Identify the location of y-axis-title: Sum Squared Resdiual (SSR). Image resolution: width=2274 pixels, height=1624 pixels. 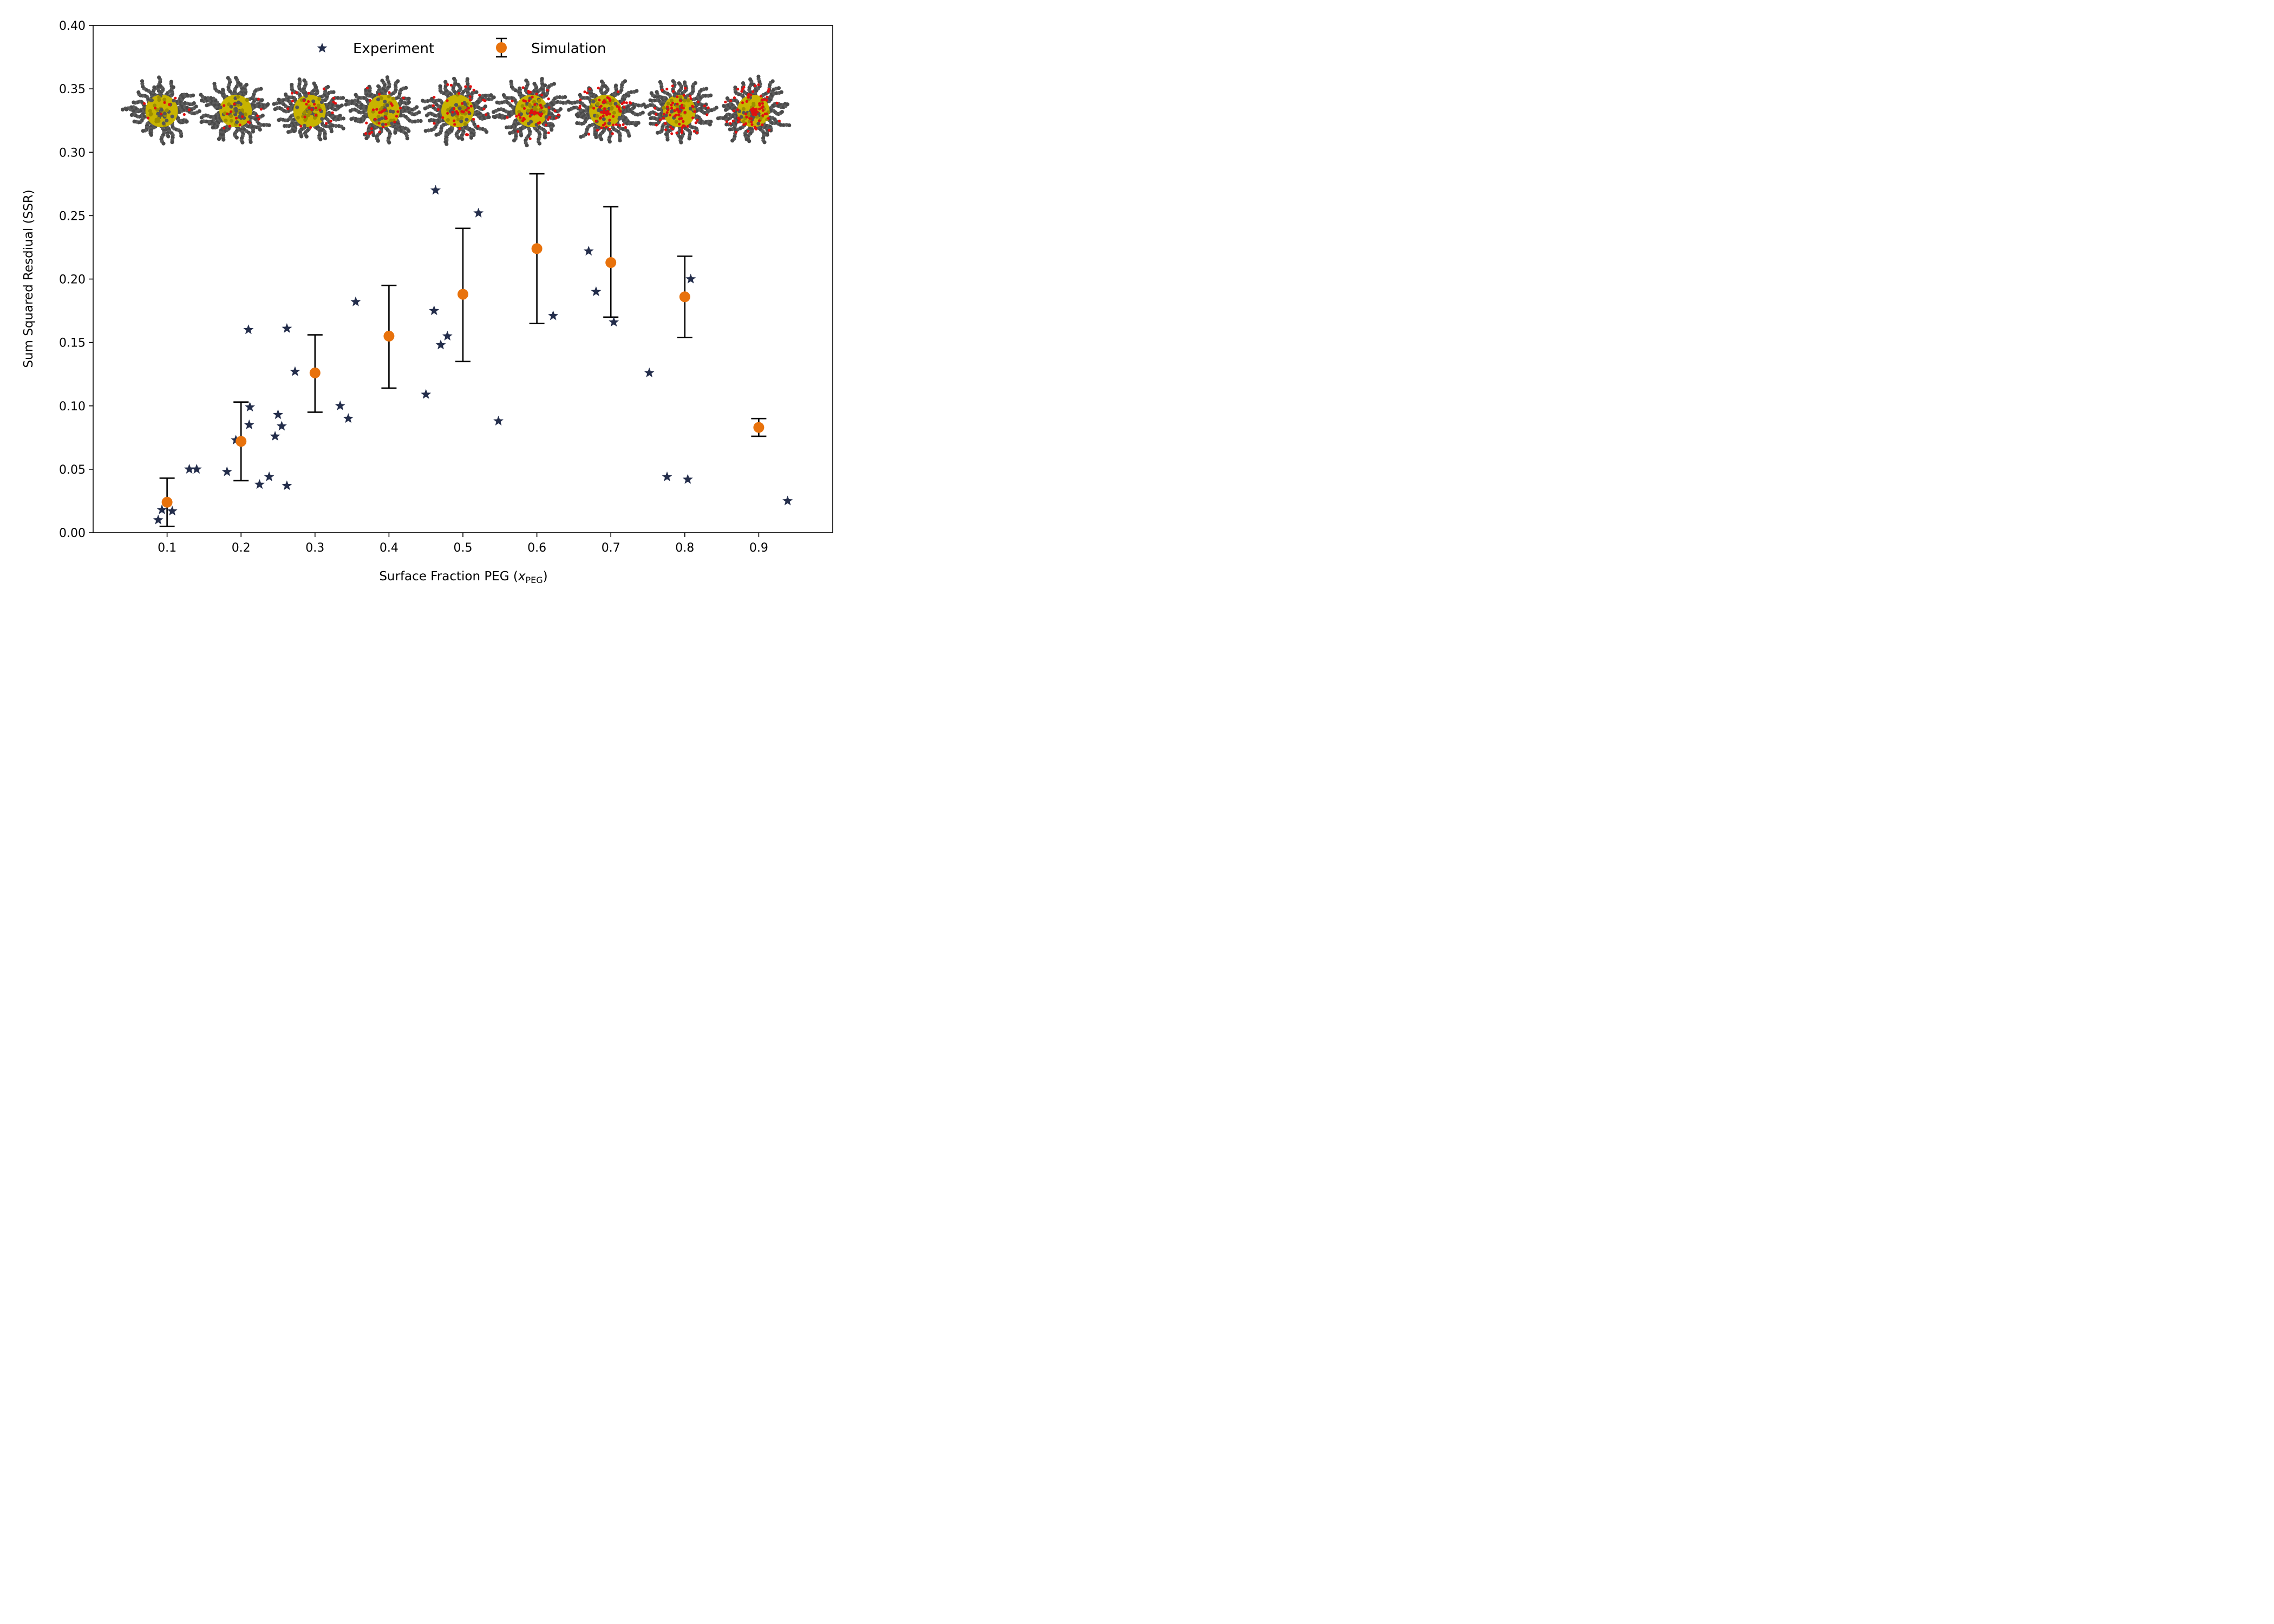
(29, 278).